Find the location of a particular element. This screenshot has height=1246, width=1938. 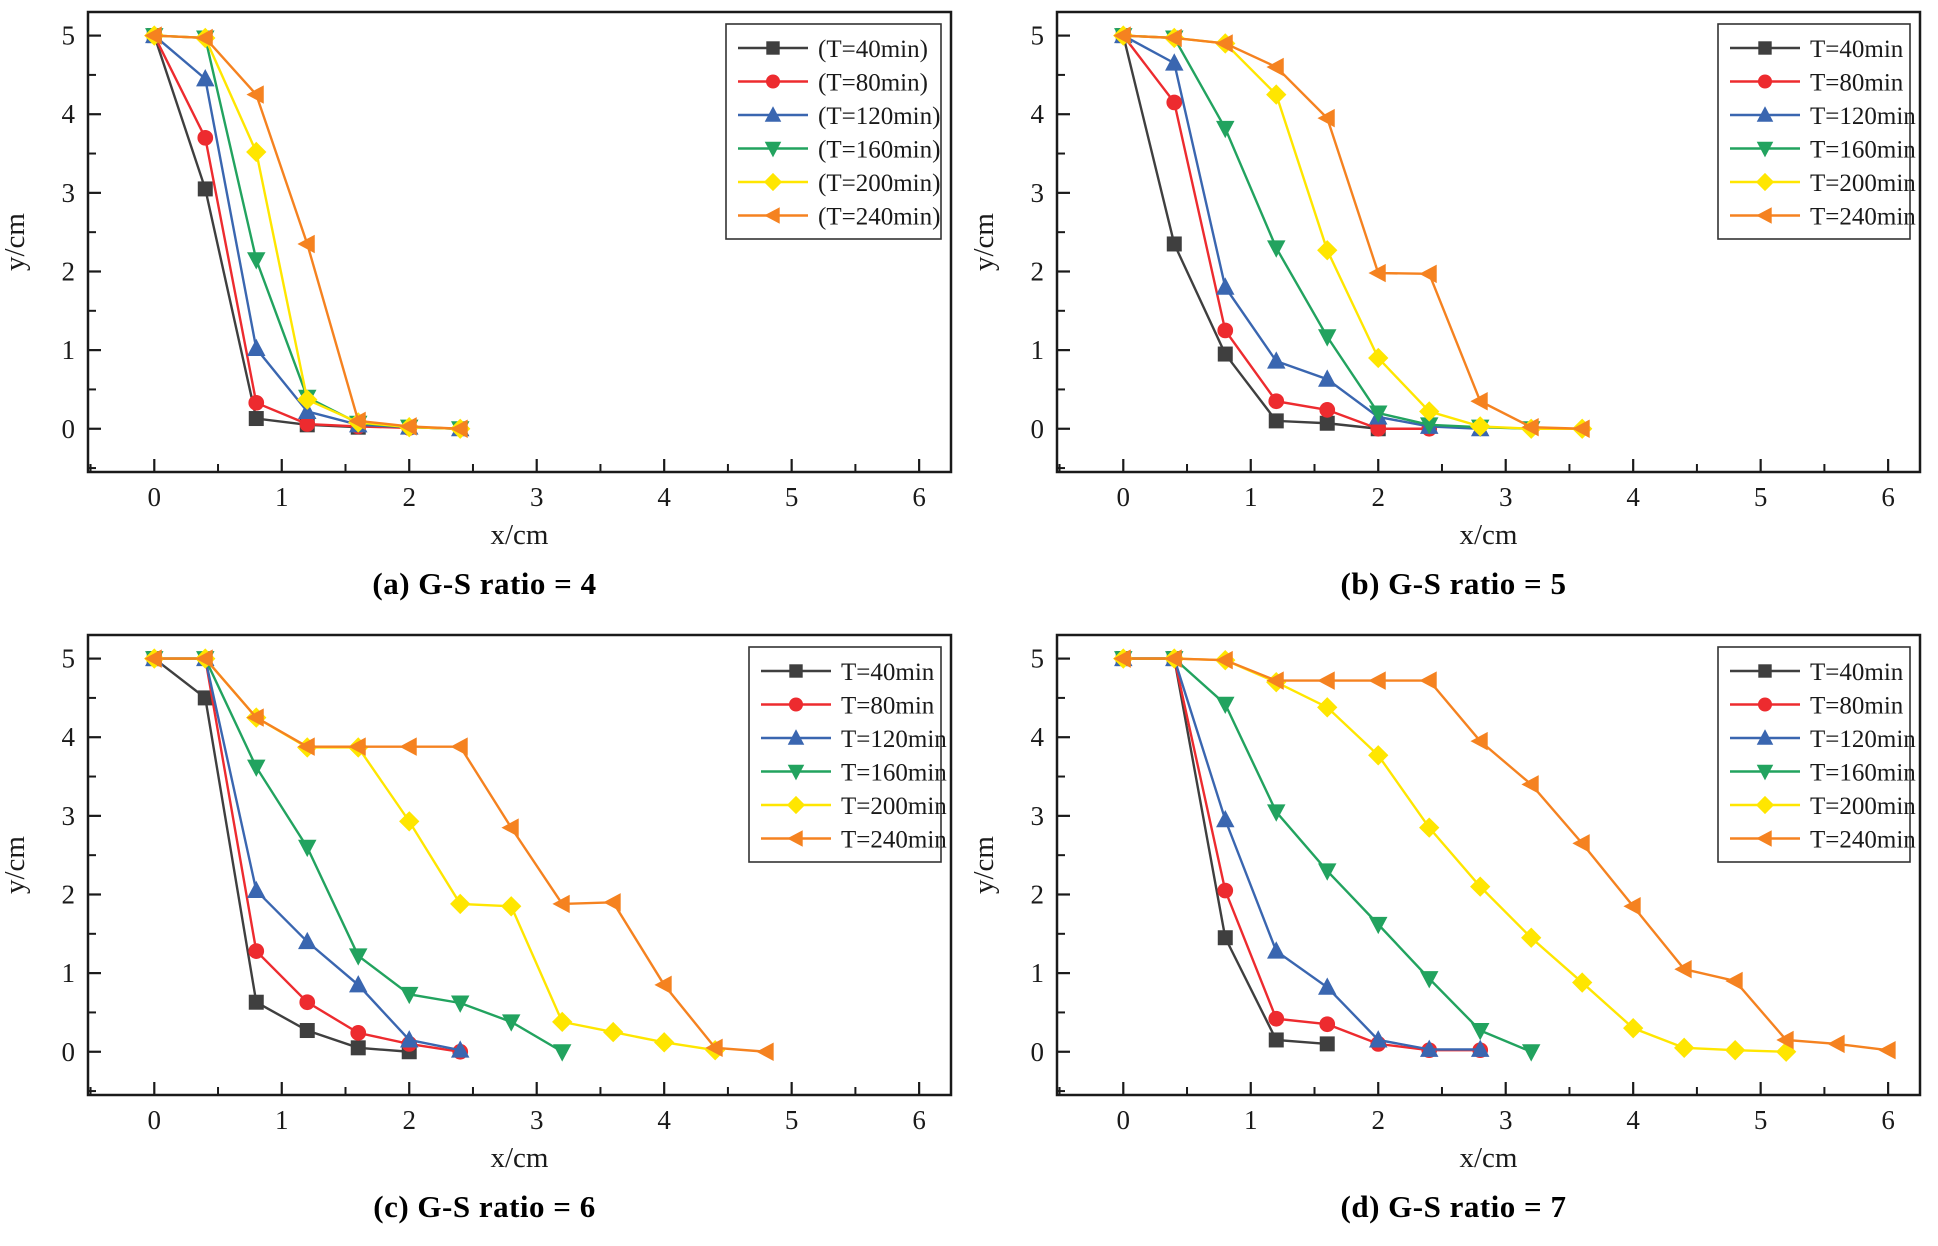

series-line-T=80min is located at coordinates (1302, 854).